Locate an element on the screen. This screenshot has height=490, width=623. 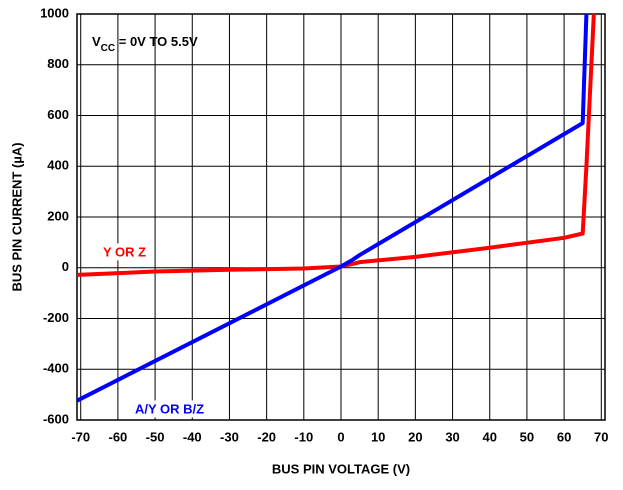
x-tick-label: 70 is located at coordinates (601, 436).